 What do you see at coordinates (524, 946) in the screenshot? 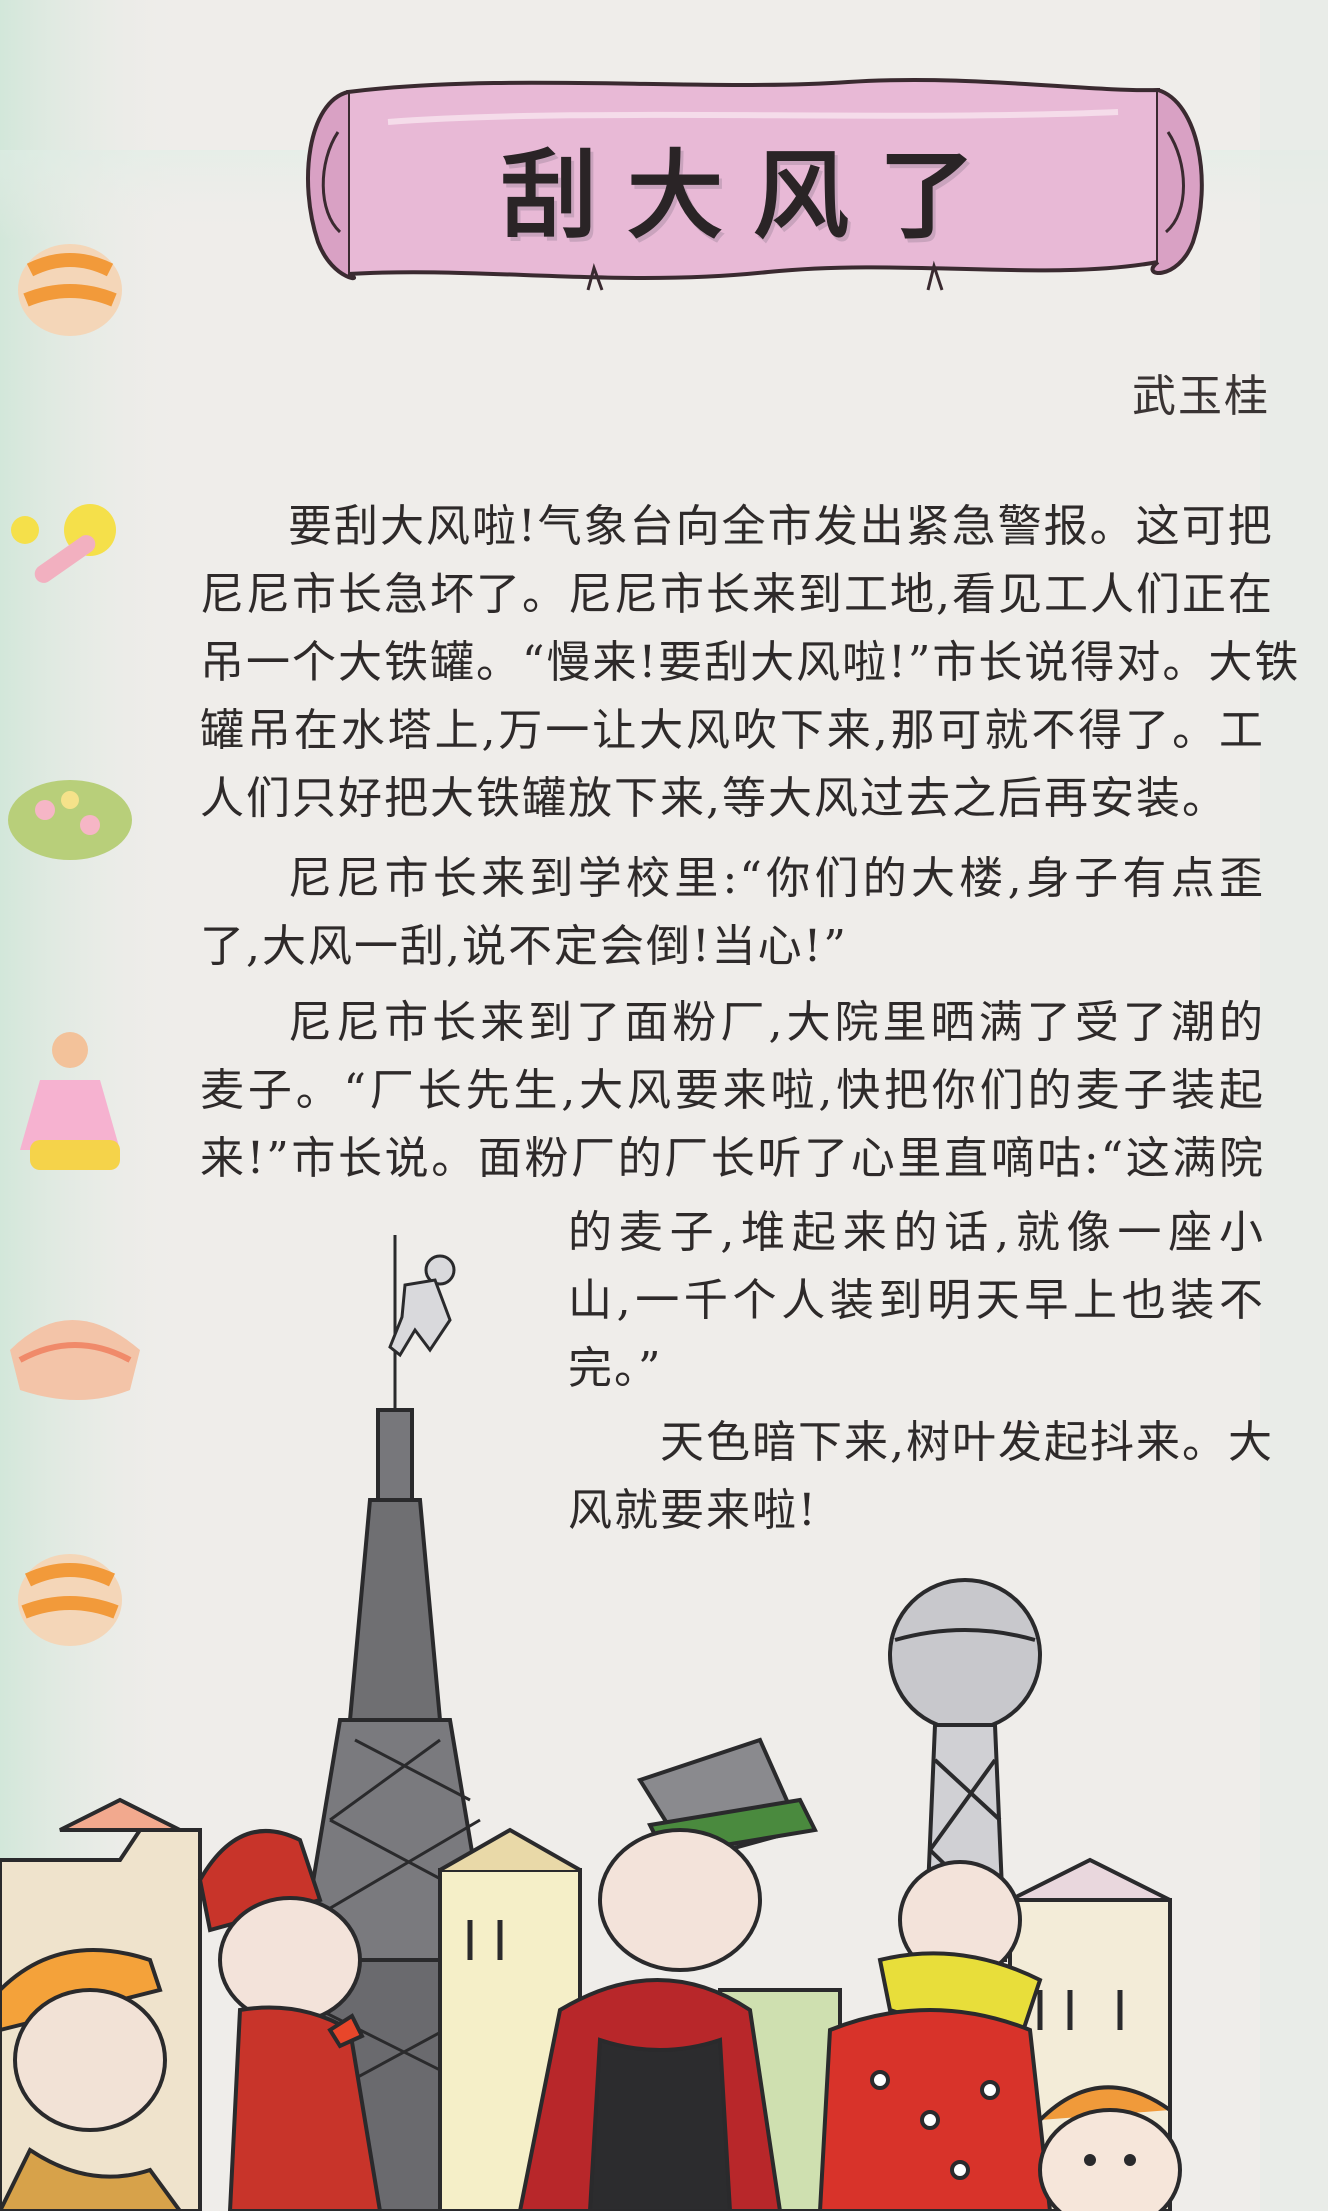
I see `story-line: 了,大风一刮,说不定会倒!当心!”` at bounding box center [524, 946].